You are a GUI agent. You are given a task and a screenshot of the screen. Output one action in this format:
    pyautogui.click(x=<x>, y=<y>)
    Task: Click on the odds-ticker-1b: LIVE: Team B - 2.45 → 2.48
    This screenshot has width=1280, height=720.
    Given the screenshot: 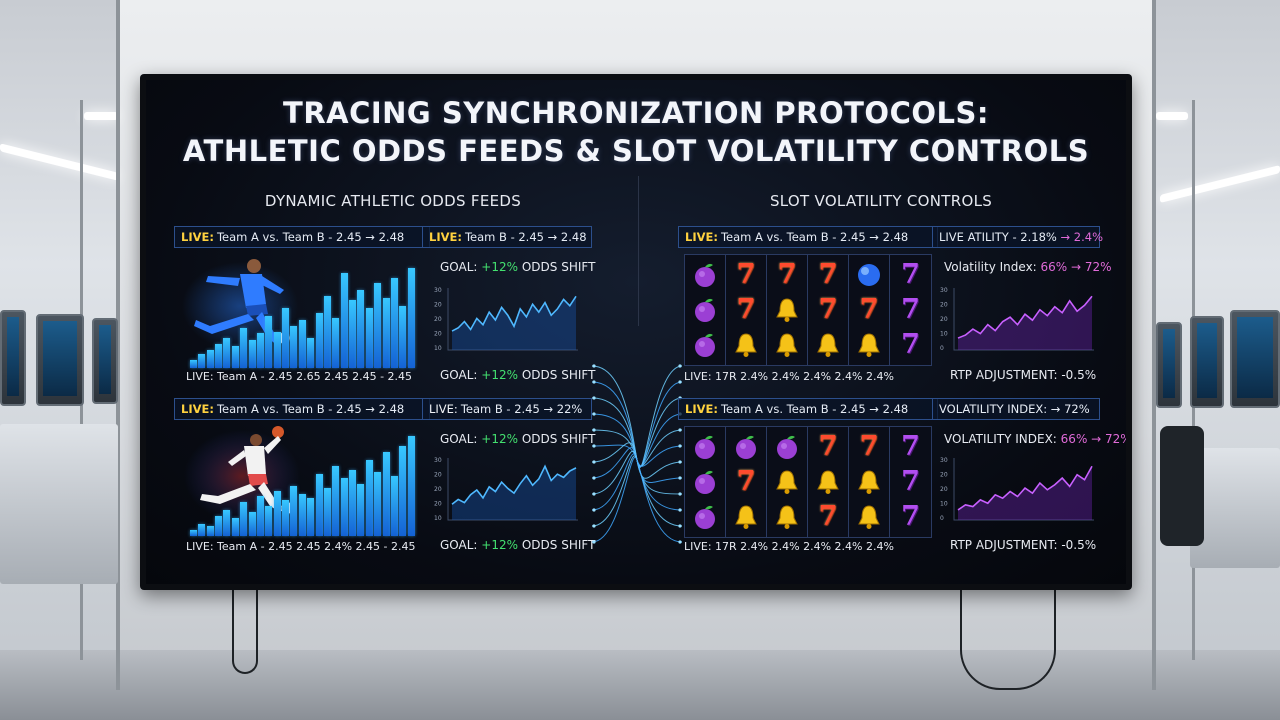 What is the action you would take?
    pyautogui.click(x=507, y=237)
    